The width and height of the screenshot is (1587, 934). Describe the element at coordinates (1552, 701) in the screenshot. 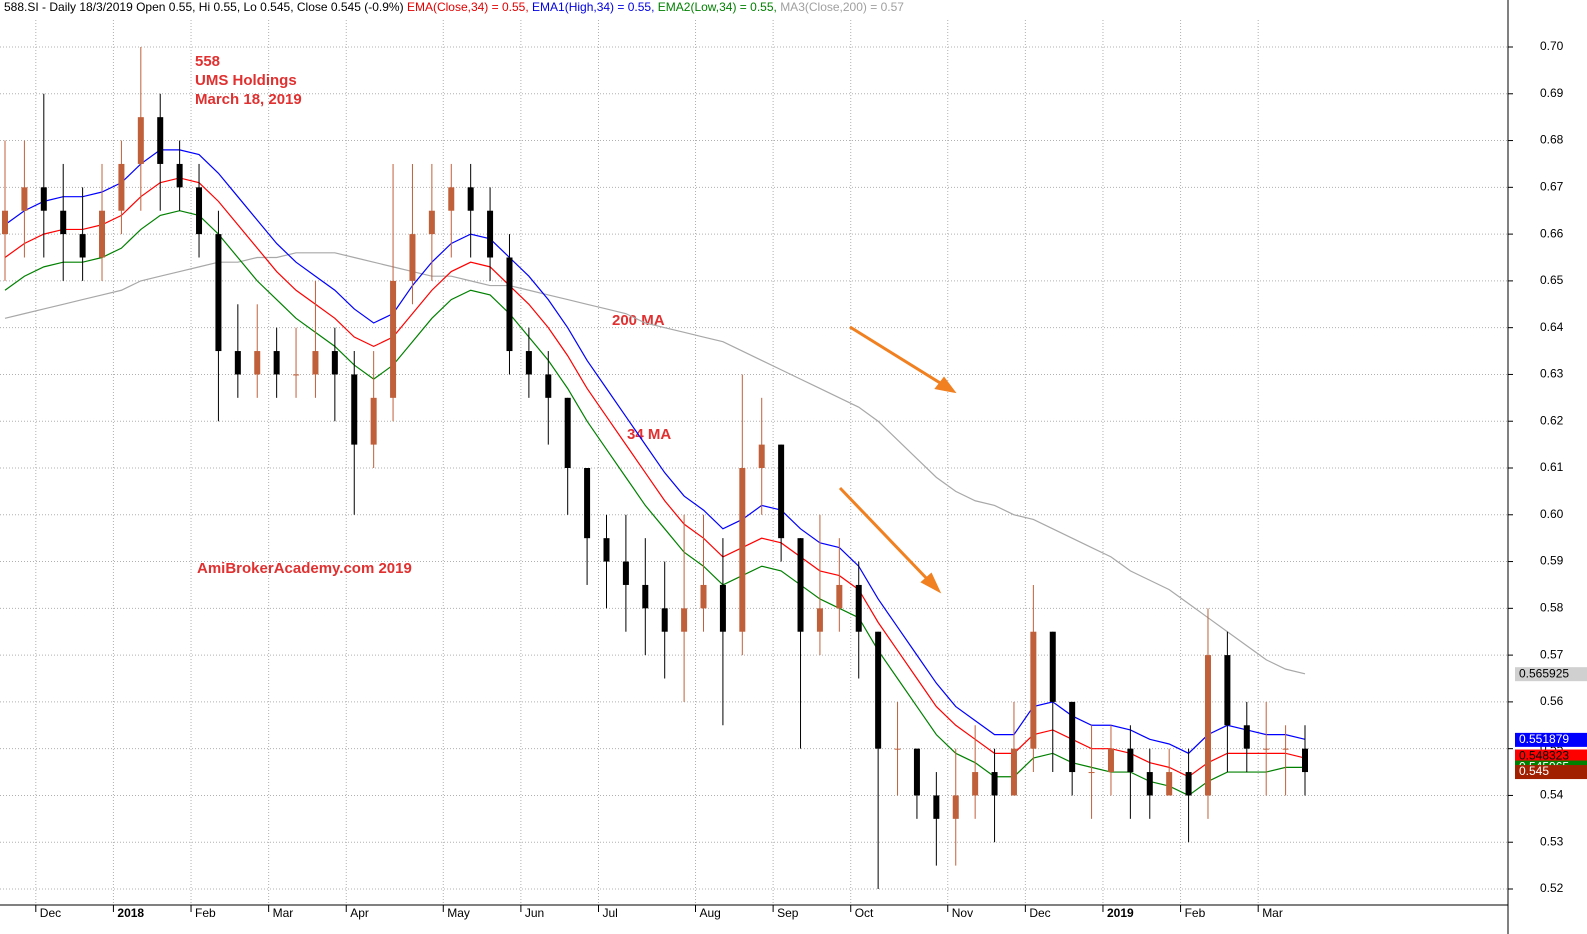

I see `y-tick-label: 0.56` at that location.